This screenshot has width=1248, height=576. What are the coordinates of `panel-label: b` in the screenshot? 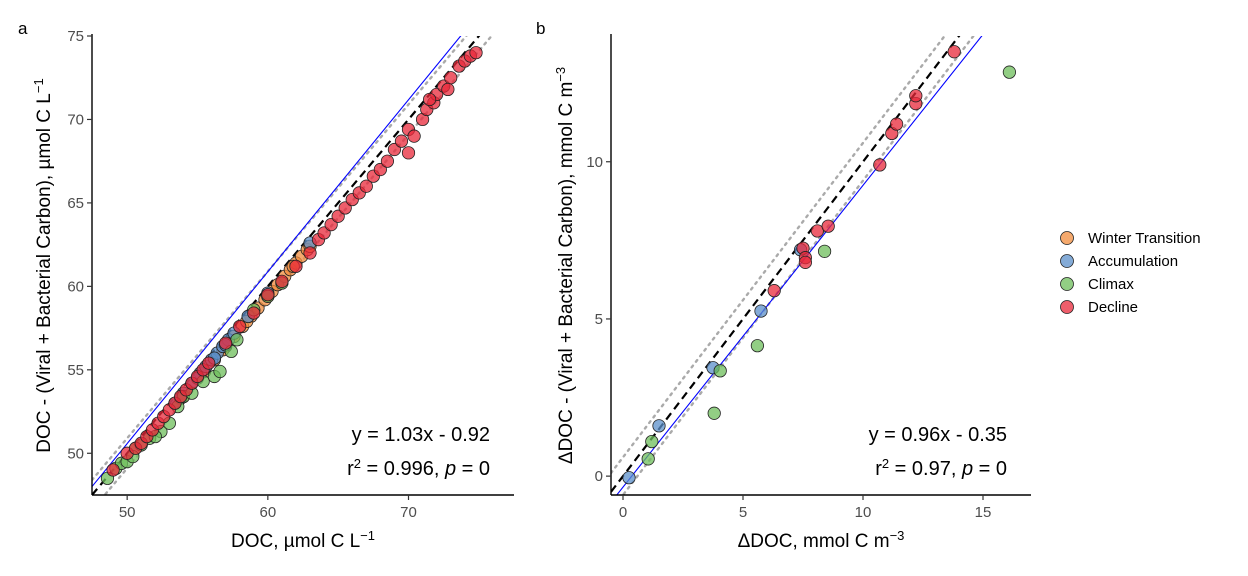 It's located at (540, 28).